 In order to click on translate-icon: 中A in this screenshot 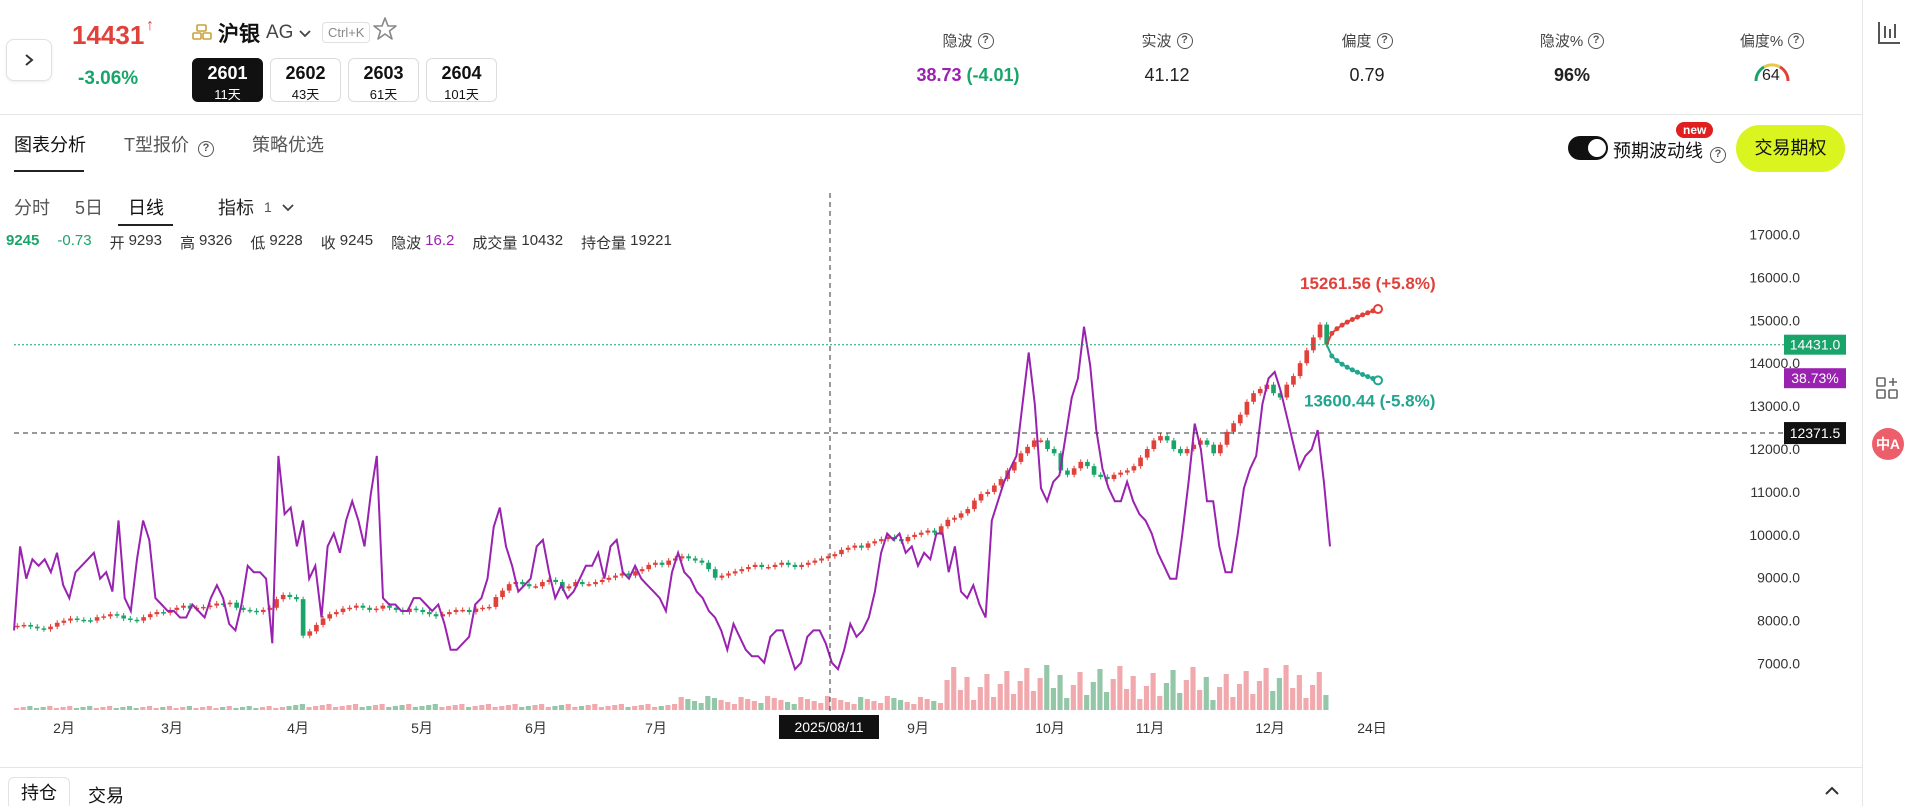, I will do `click(1888, 444)`.